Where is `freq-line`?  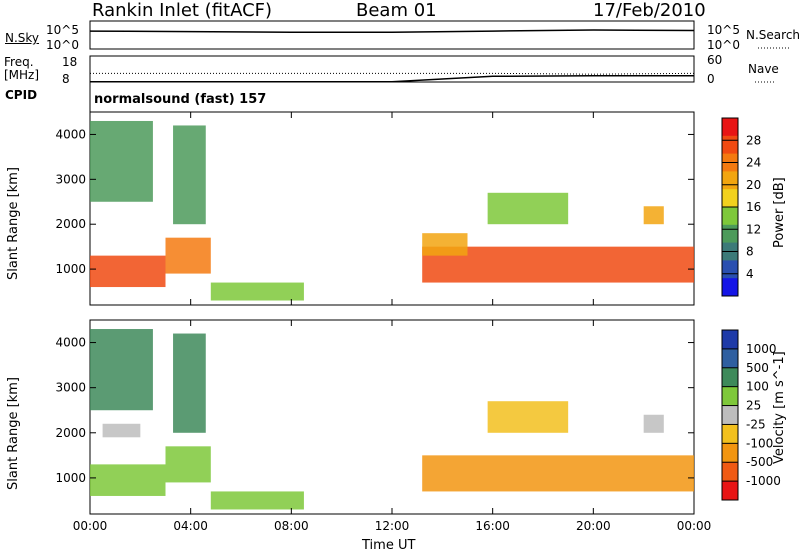
freq-line is located at coordinates (392, 79).